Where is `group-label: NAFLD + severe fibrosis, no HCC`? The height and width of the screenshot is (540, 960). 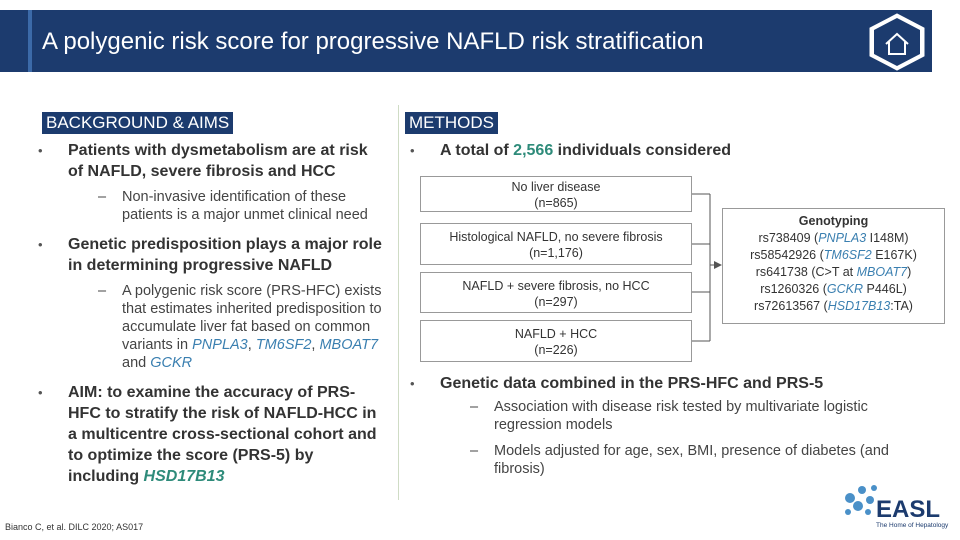
group-label: NAFLD + severe fibrosis, no HCC is located at coordinates (556, 286).